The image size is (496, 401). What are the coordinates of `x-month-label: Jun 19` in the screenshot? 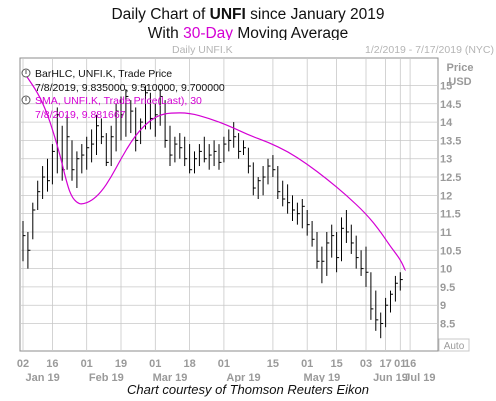 It's located at (390, 377).